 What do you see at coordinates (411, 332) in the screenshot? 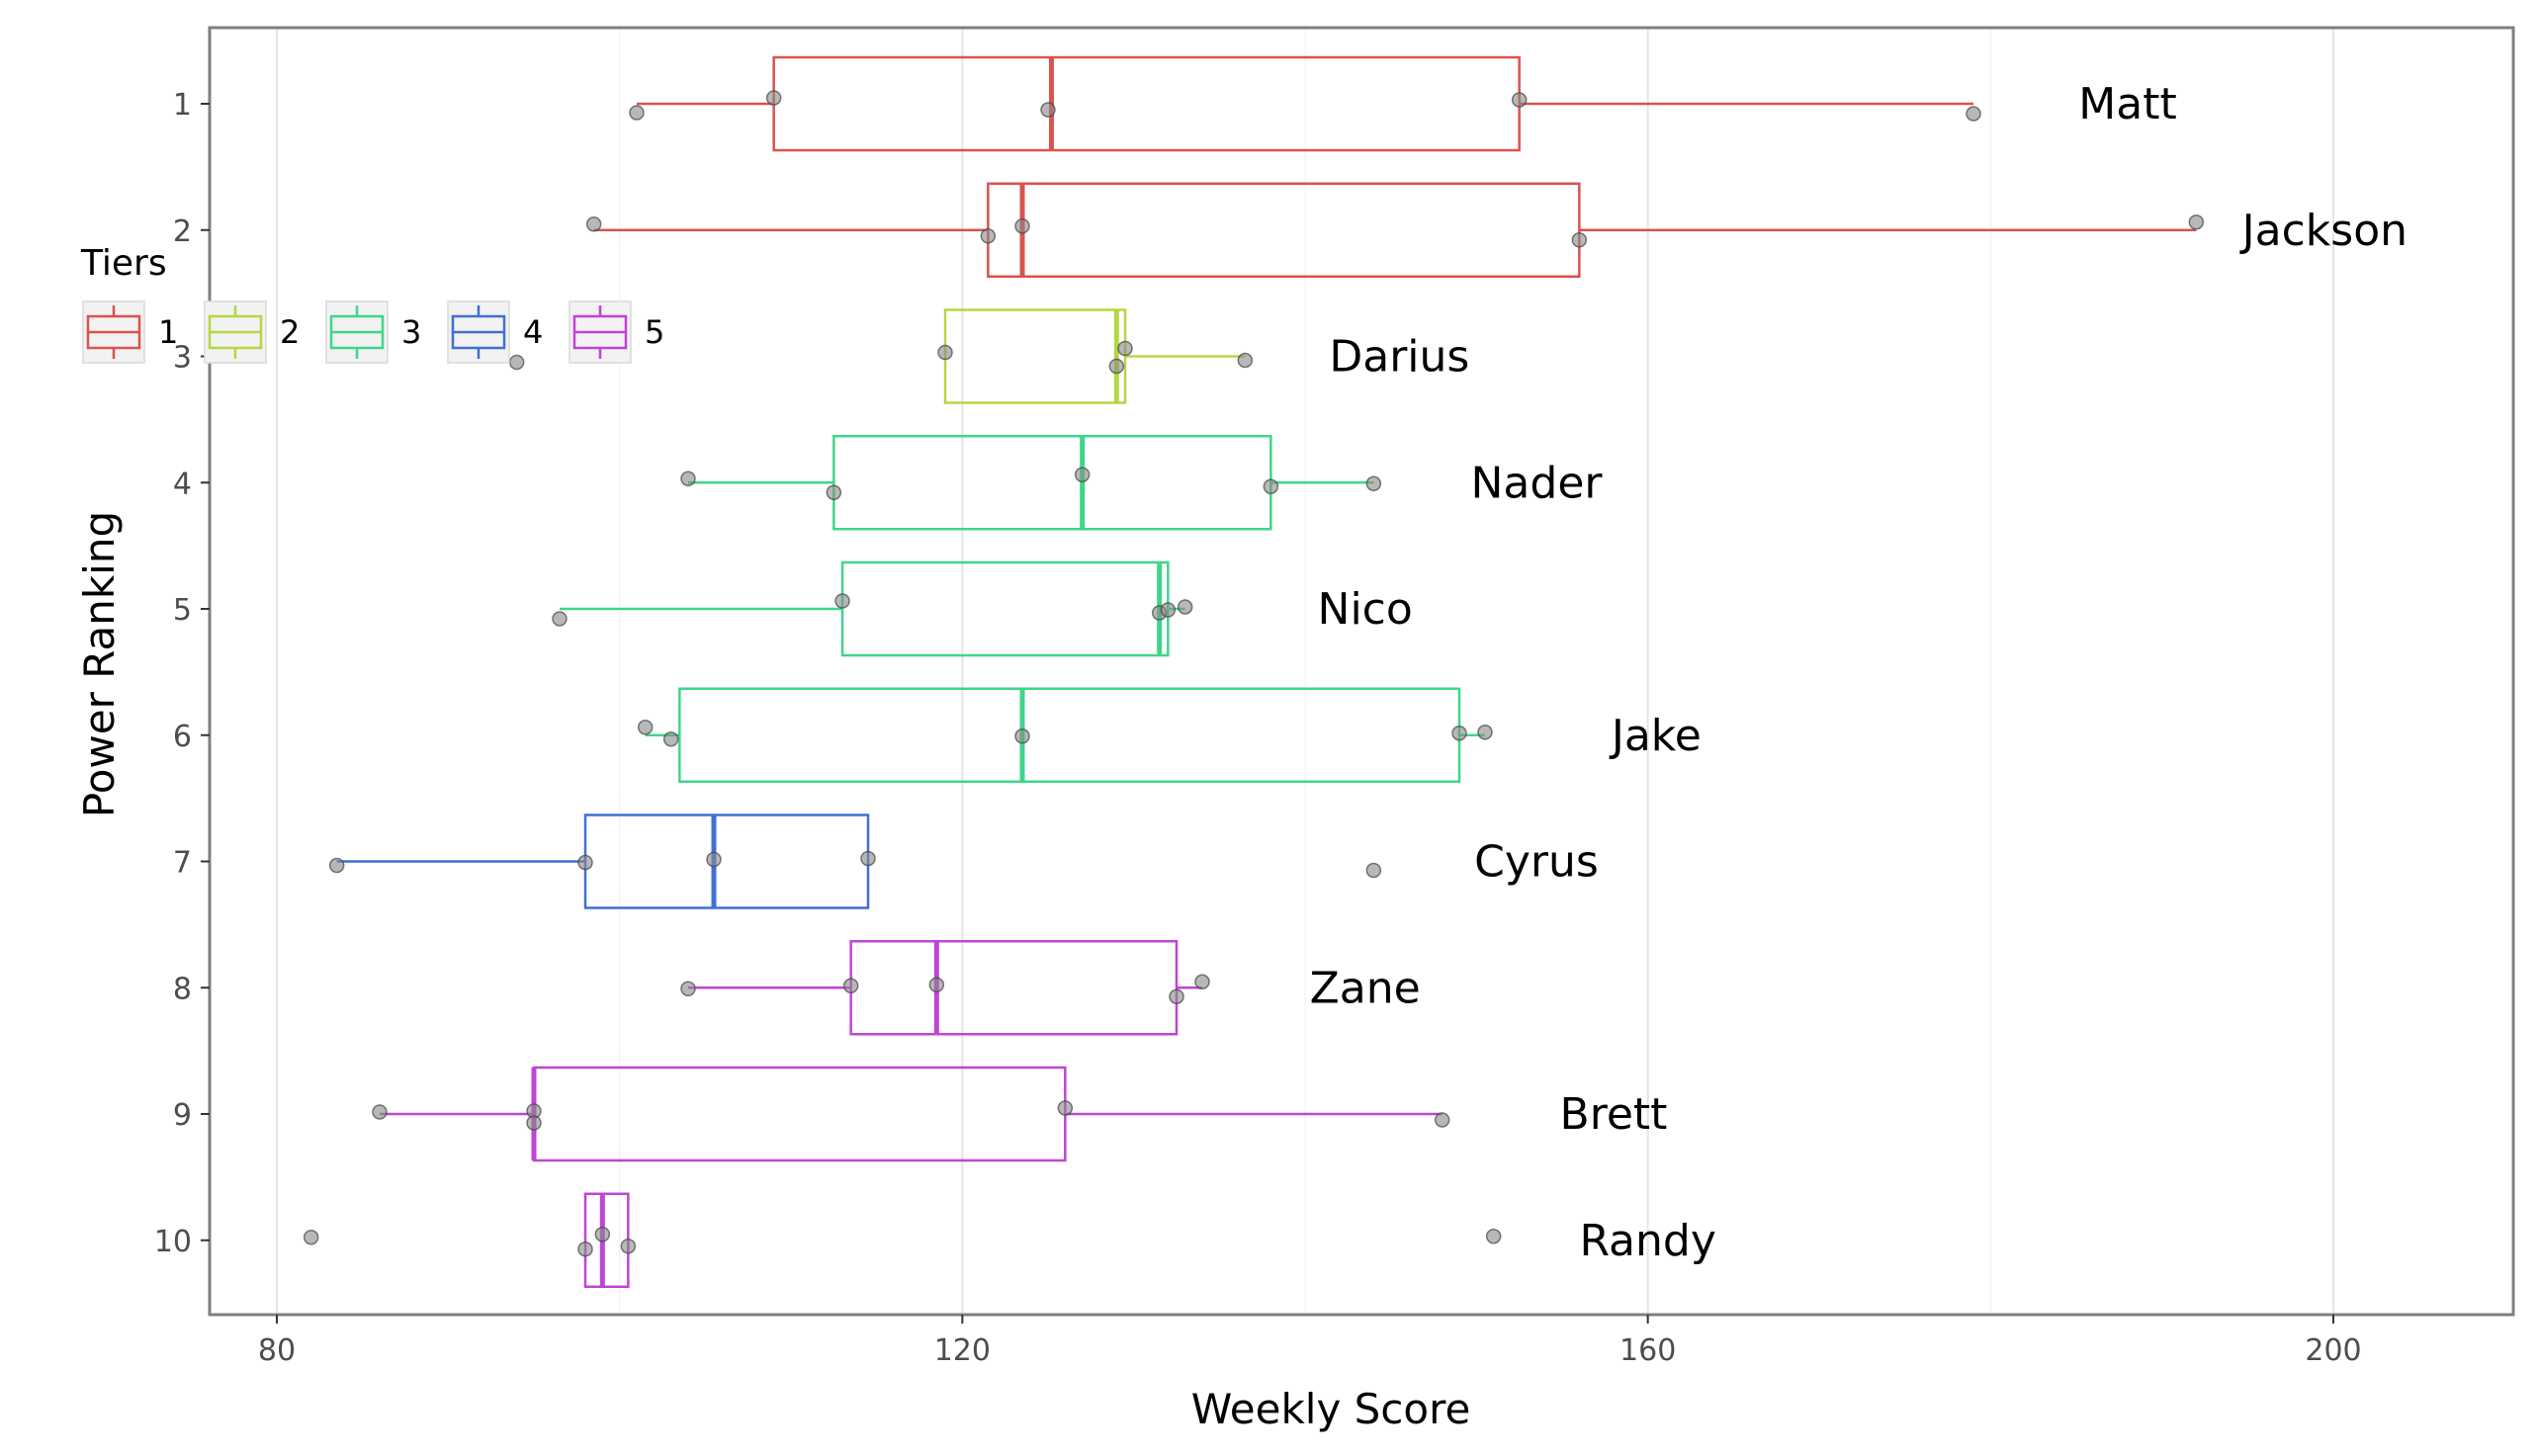
I see `legend-label: 3` at bounding box center [411, 332].